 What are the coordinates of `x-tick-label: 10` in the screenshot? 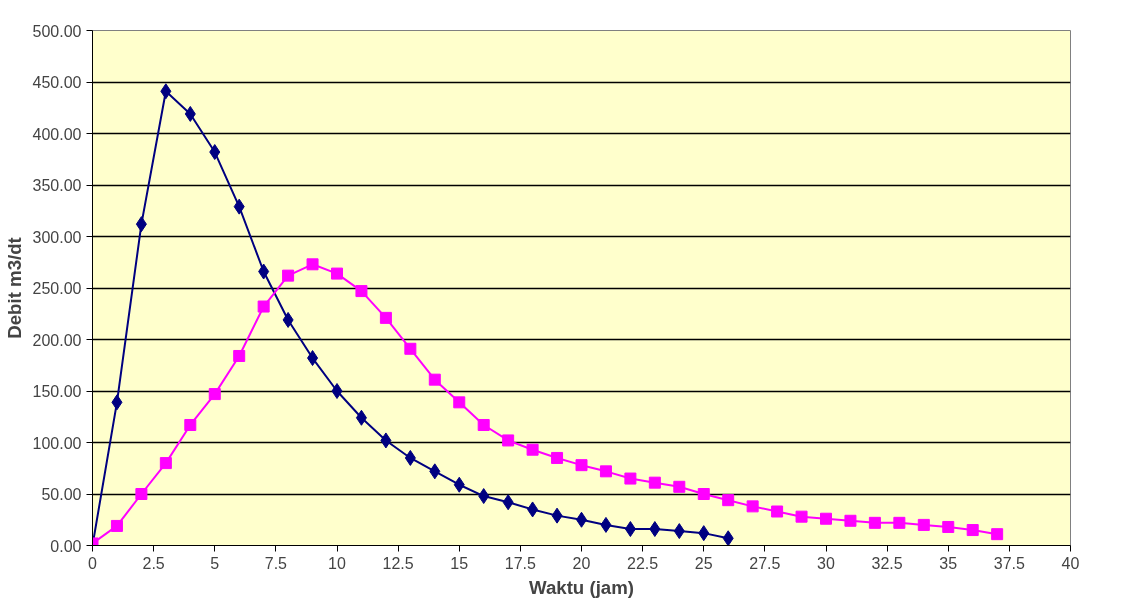 It's located at (337, 563).